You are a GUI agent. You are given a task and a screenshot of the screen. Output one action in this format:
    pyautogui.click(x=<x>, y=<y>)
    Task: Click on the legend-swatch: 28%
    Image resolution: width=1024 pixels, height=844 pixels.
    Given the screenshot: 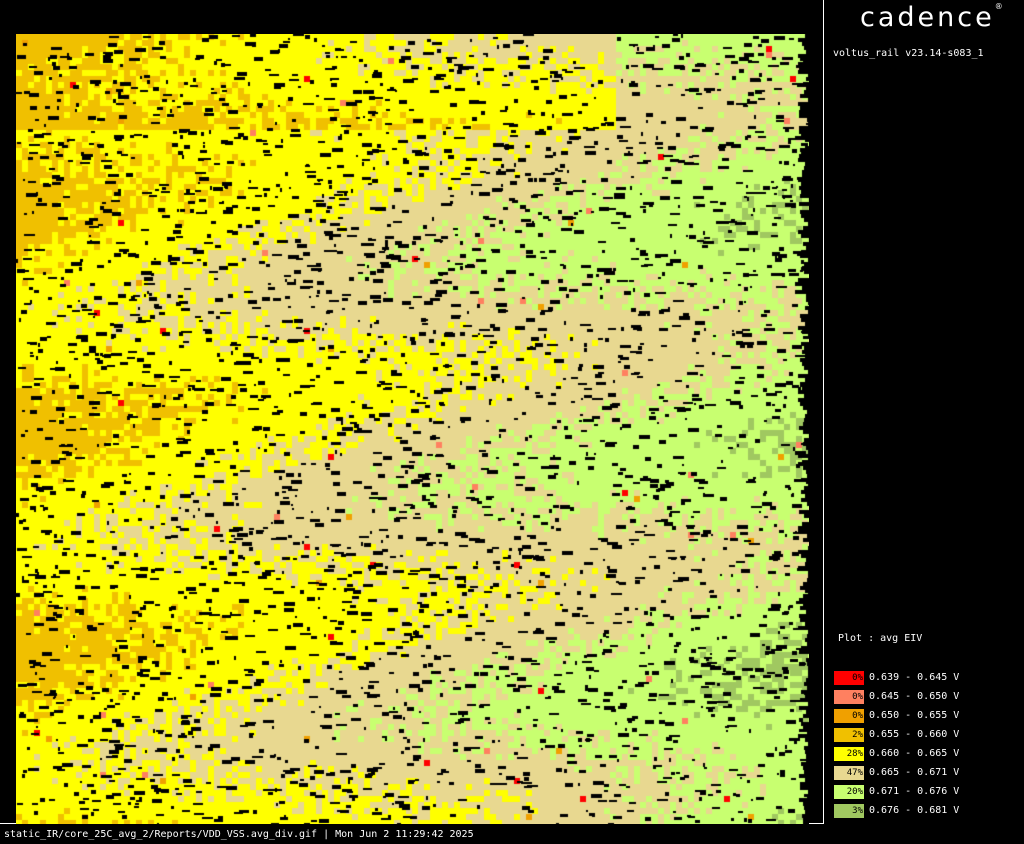 What is the action you would take?
    pyautogui.click(x=849, y=754)
    